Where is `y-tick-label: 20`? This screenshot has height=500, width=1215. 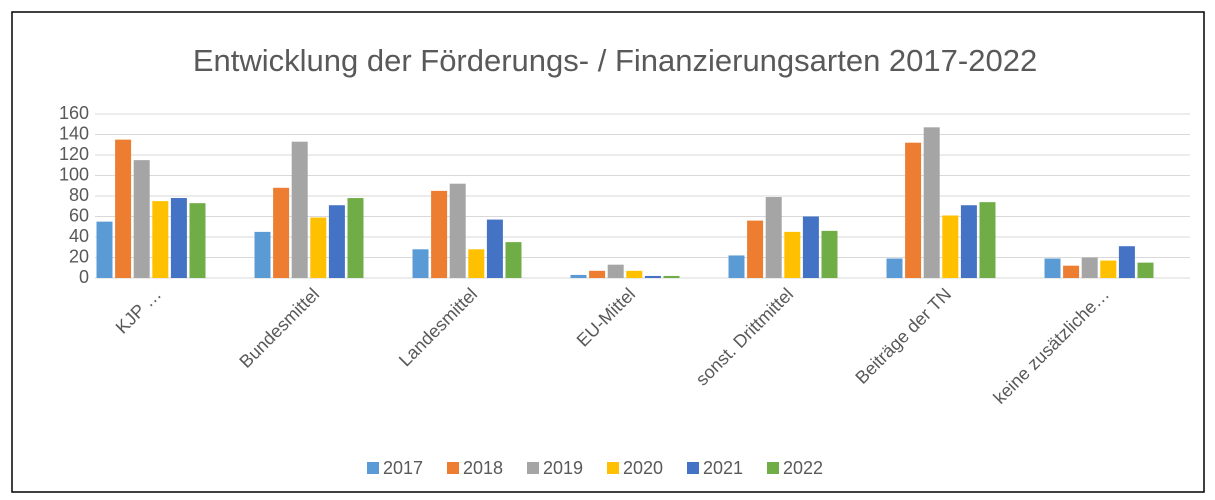
y-tick-label: 20 is located at coordinates (79, 256).